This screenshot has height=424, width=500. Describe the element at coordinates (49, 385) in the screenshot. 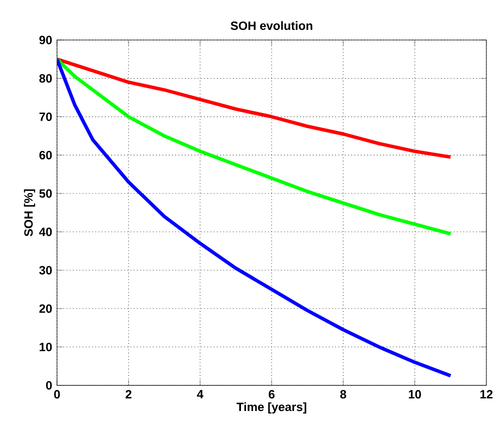

I see `y-tick-label: 0` at that location.